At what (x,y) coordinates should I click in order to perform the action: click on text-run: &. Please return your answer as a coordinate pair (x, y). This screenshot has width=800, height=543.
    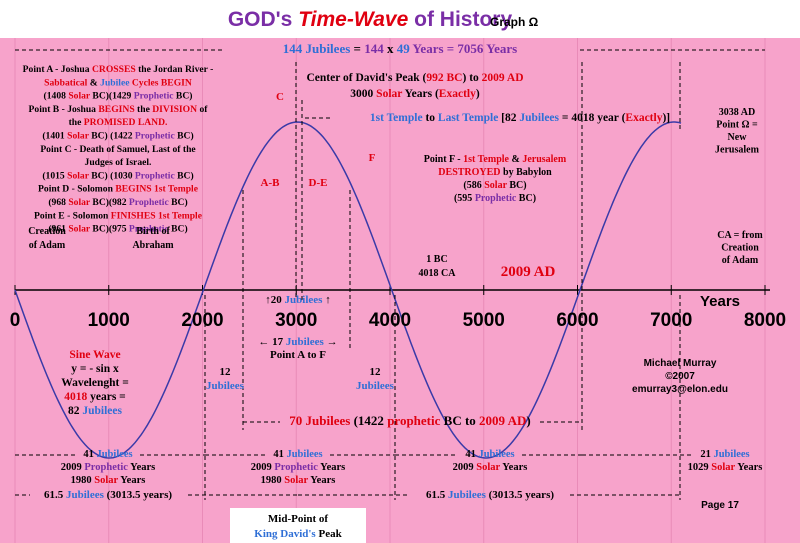
    Looking at the image, I should click on (93, 83).